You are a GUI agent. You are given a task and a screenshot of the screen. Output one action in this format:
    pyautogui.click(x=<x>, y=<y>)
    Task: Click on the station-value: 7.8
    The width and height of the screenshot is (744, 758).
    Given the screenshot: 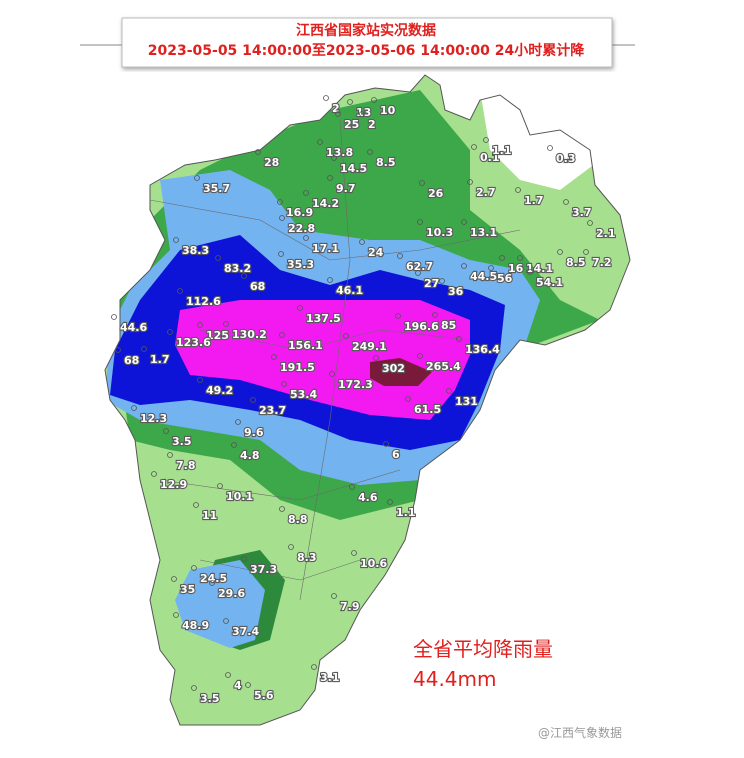 What is the action you would take?
    pyautogui.click(x=186, y=465)
    